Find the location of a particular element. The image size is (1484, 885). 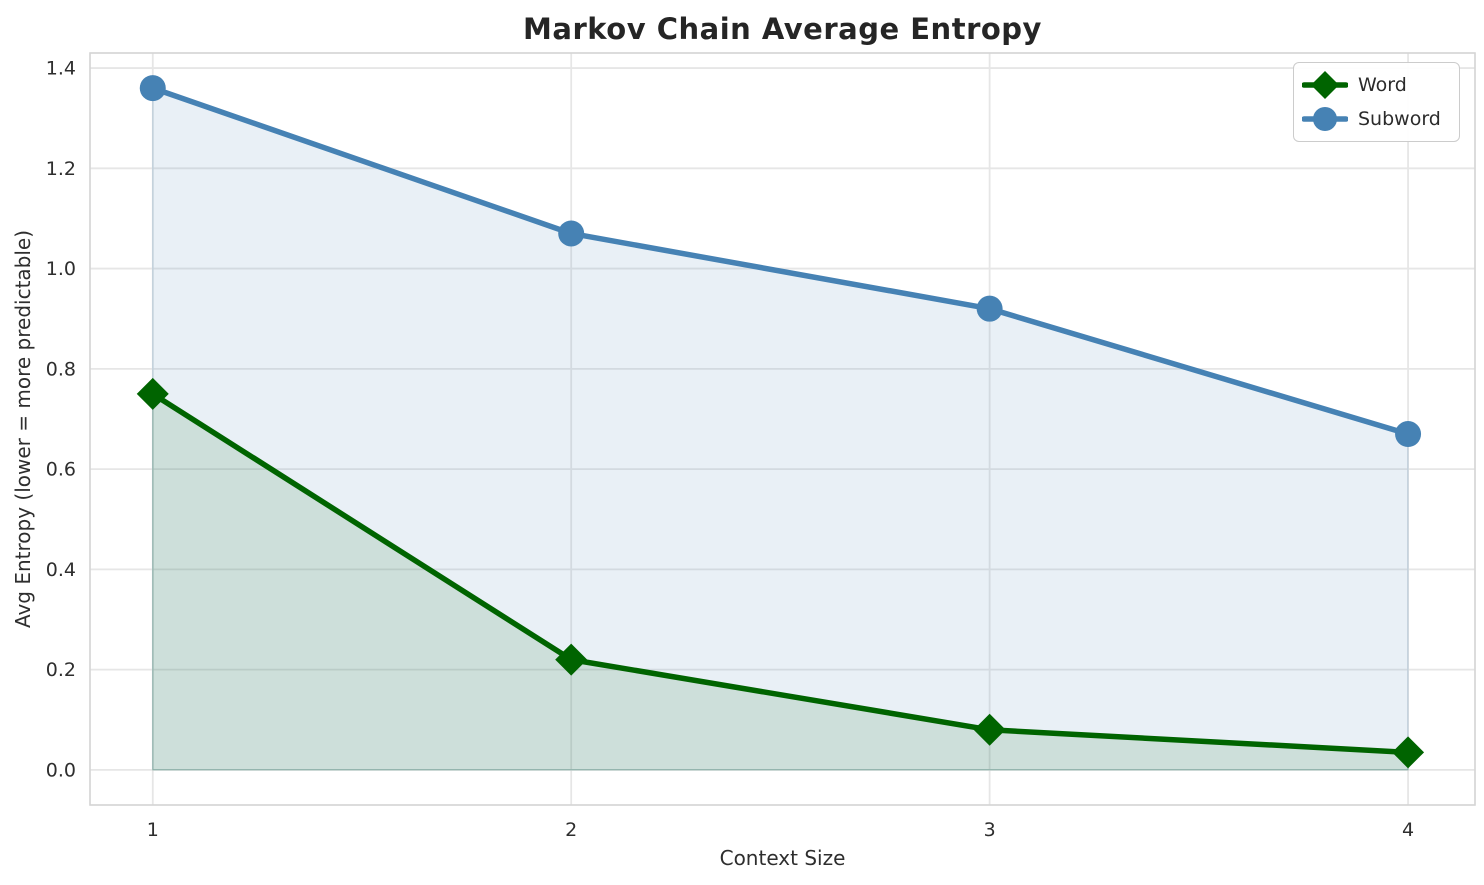

legend-diamond-glyph is located at coordinates (1325, 85).